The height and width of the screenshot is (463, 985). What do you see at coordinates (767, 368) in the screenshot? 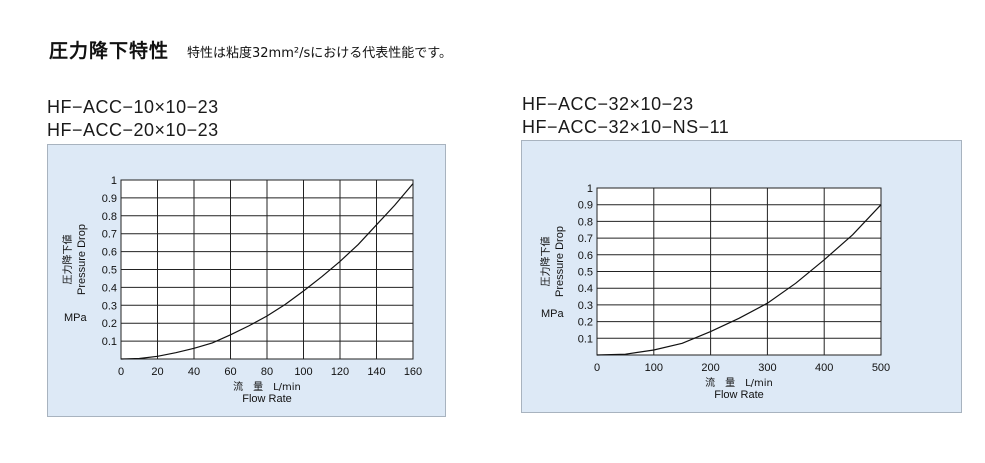
I see `right-chart-x-tick-label: 300` at bounding box center [767, 368].